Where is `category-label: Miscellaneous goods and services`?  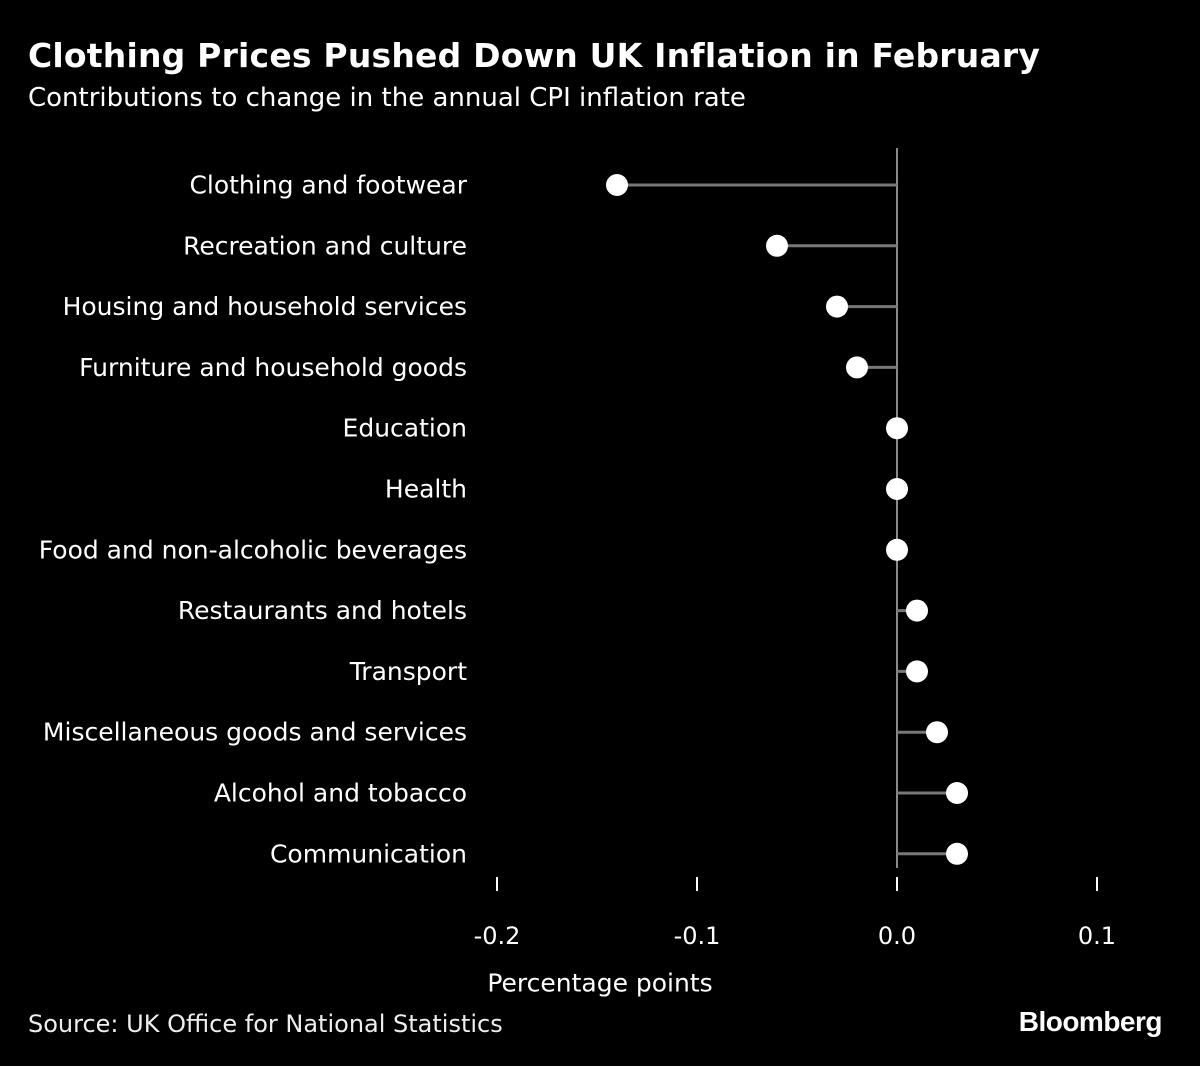 category-label: Miscellaneous goods and services is located at coordinates (255, 732).